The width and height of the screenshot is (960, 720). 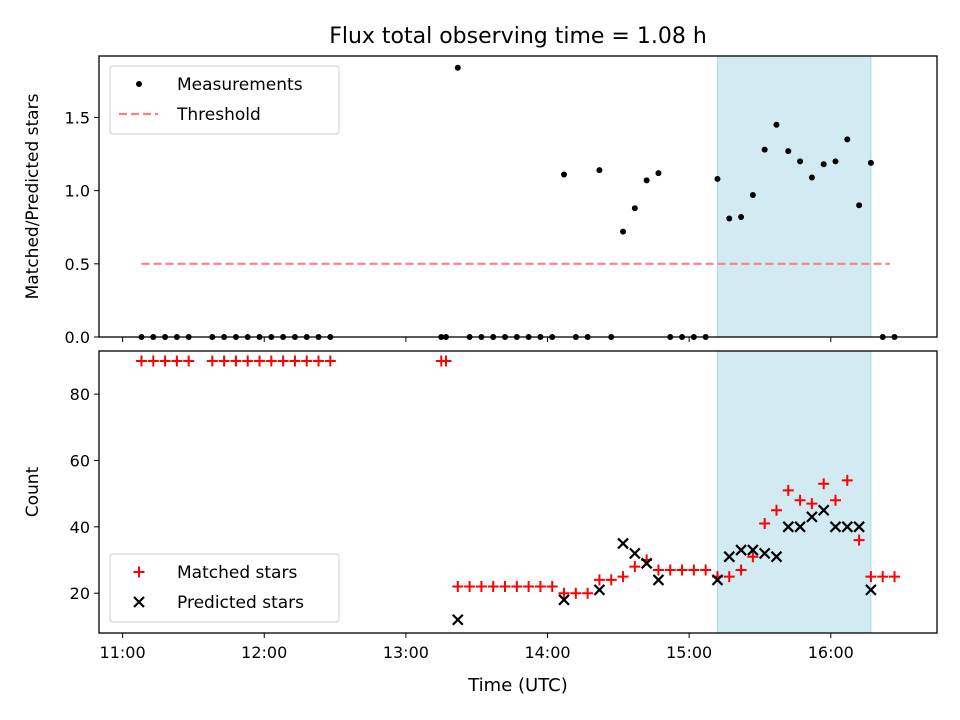 I want to click on x-tick-label: 12:00, so click(x=264, y=652).